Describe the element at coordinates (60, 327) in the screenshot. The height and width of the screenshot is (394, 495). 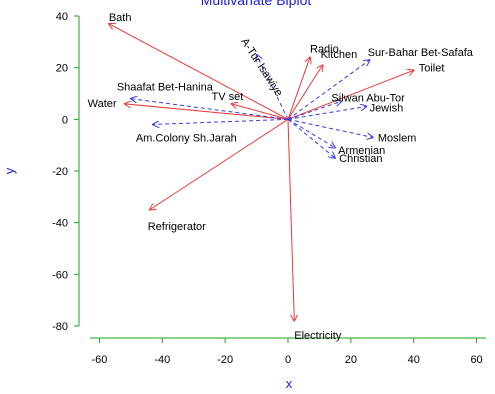
I see `y-tick-label: -80` at that location.